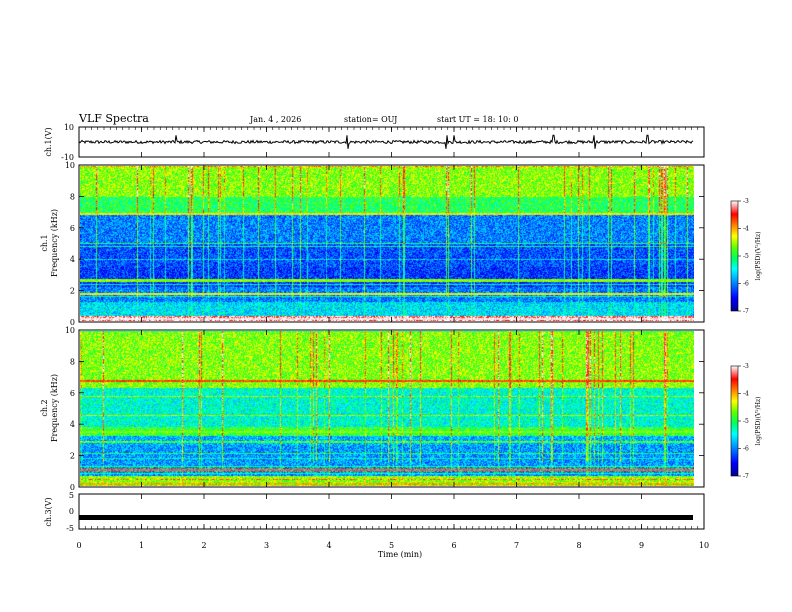 The image size is (792, 612). Describe the element at coordinates (400, 554) in the screenshot. I see `x-axis-label: Time (min)` at that location.